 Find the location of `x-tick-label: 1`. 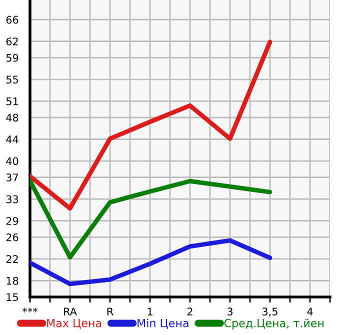

x-tick-label: 1 is located at coordinates (150, 312).